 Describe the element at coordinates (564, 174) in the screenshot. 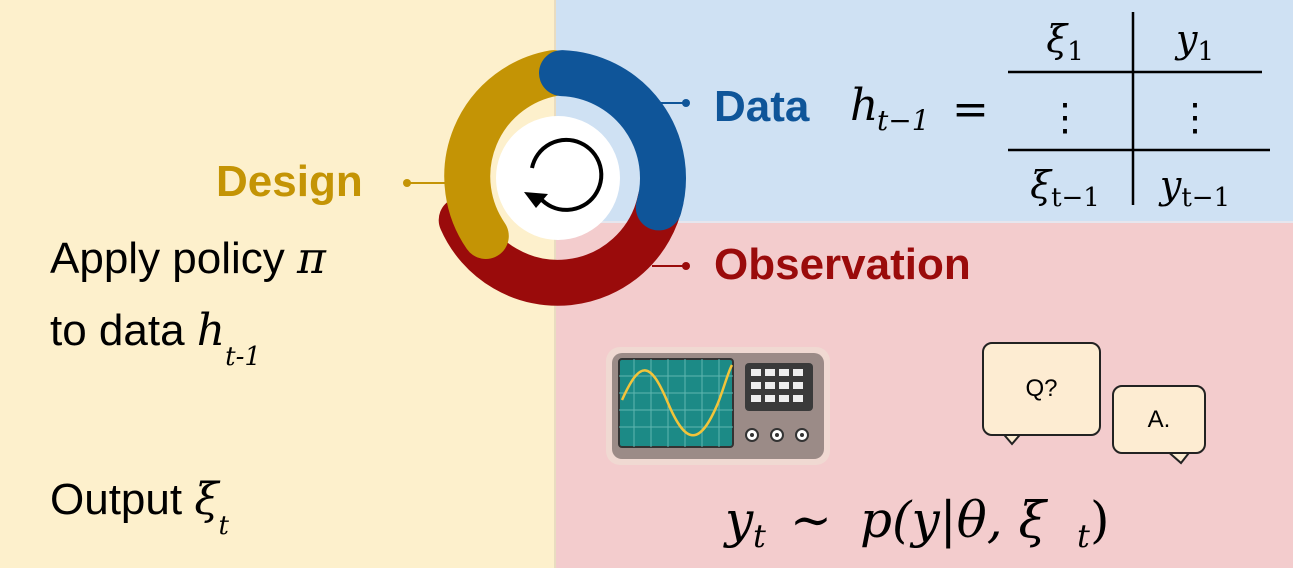

I see `cycle-arrow-icon` at that location.